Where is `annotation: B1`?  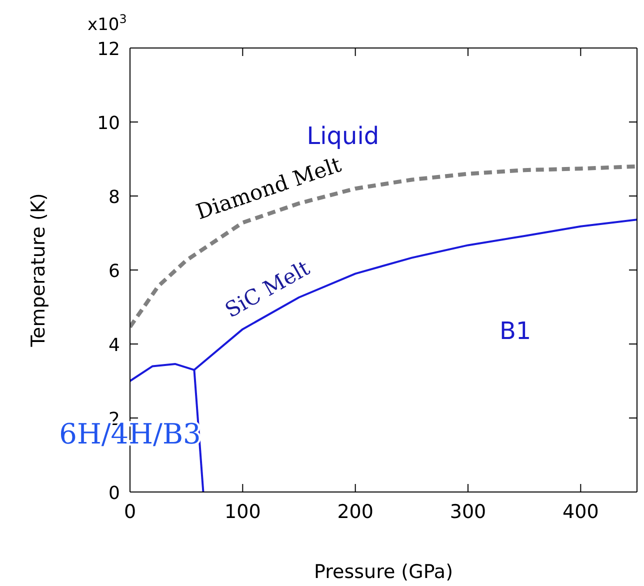
annotation: B1 is located at coordinates (515, 330).